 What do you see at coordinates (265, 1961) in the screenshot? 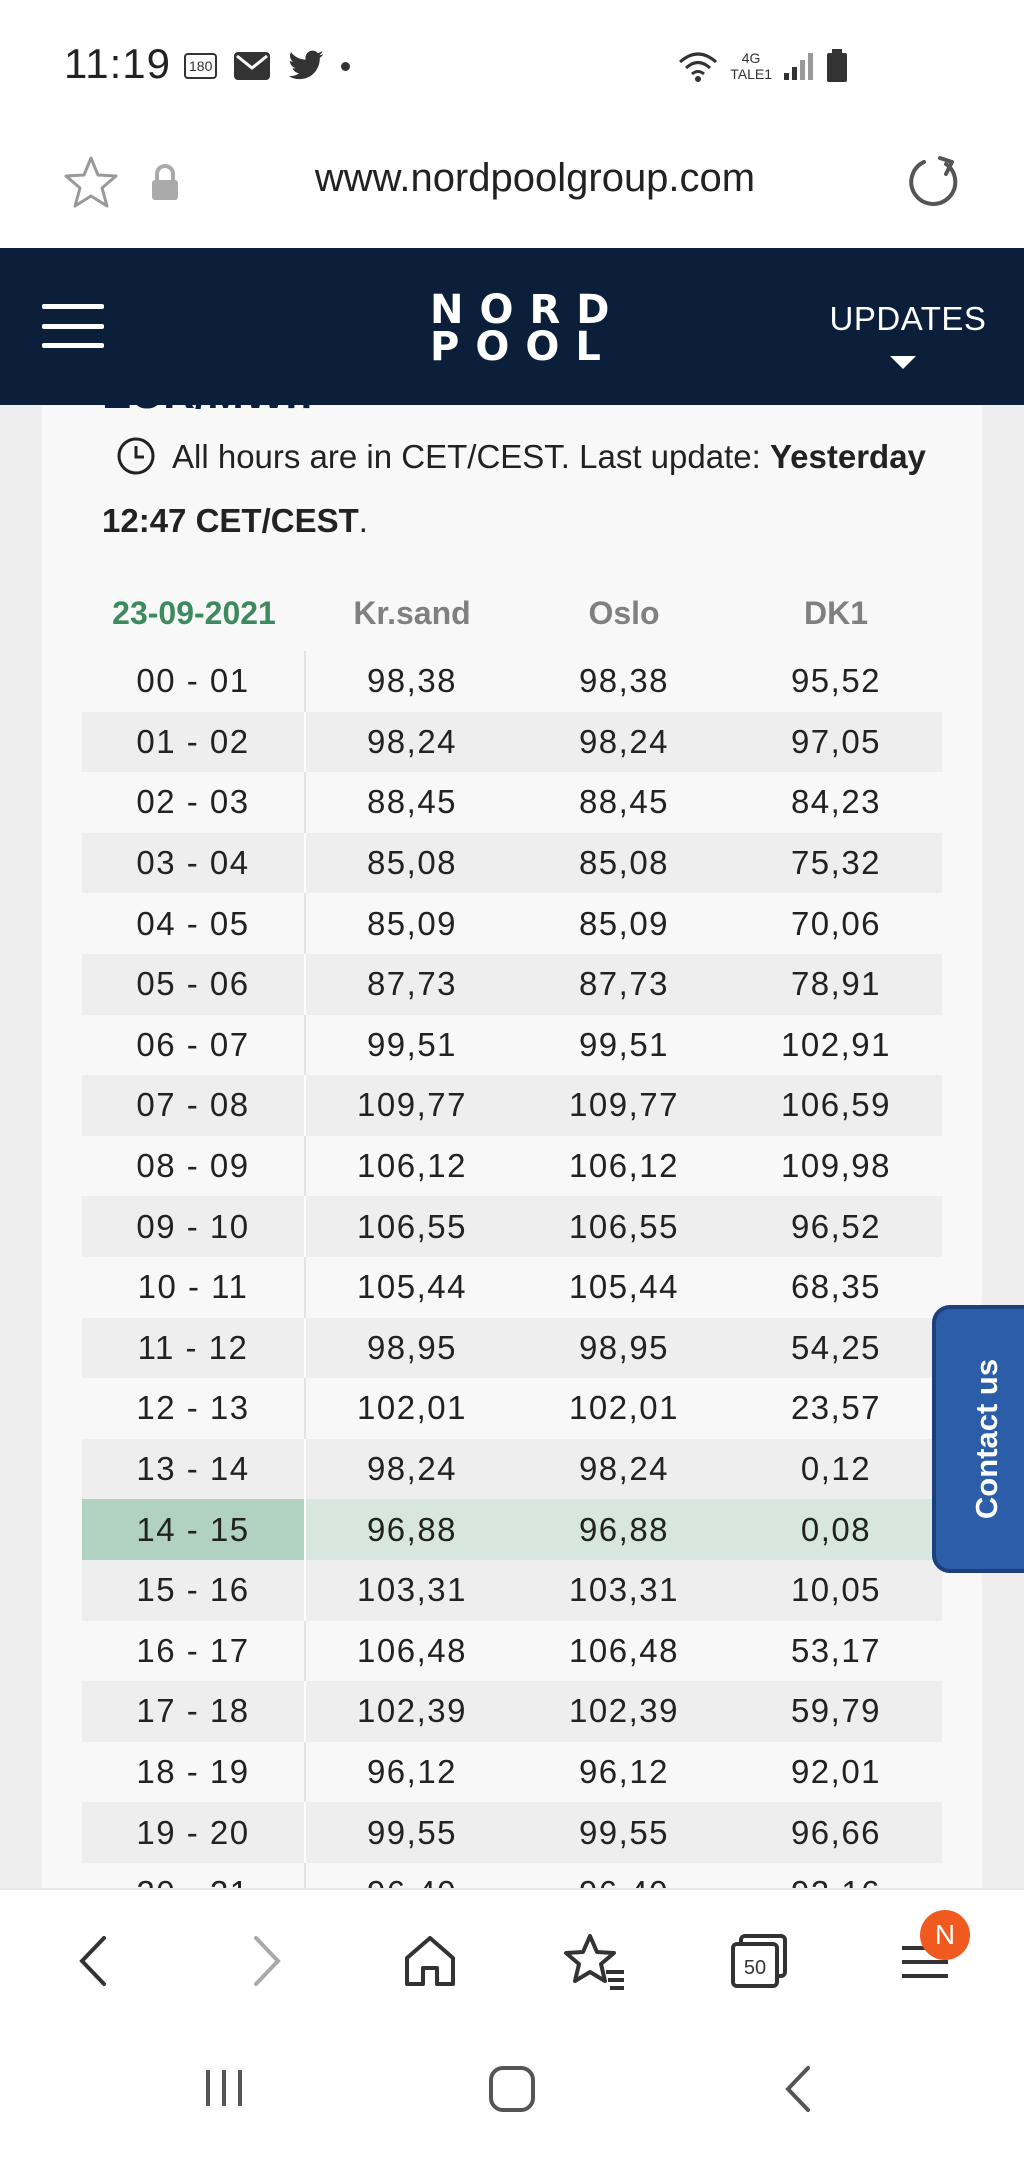
I see `forward-arrow-icon` at bounding box center [265, 1961].